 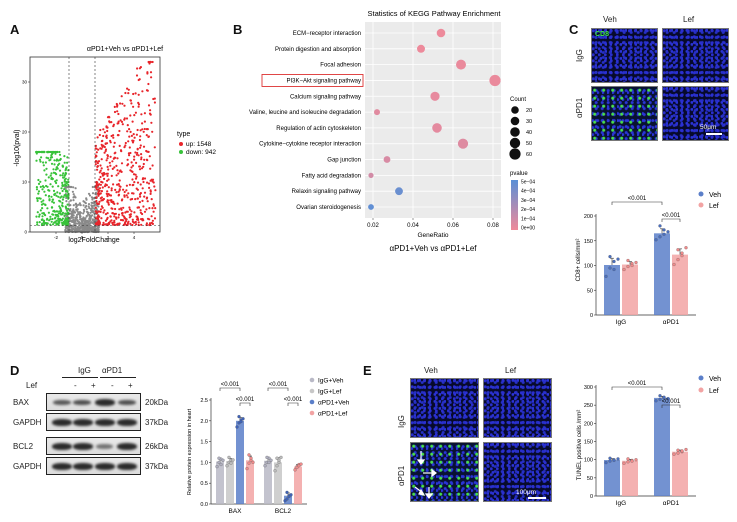 What do you see at coordinates (537, 498) in the screenshot?
I see `e-scale-bar` at bounding box center [537, 498].